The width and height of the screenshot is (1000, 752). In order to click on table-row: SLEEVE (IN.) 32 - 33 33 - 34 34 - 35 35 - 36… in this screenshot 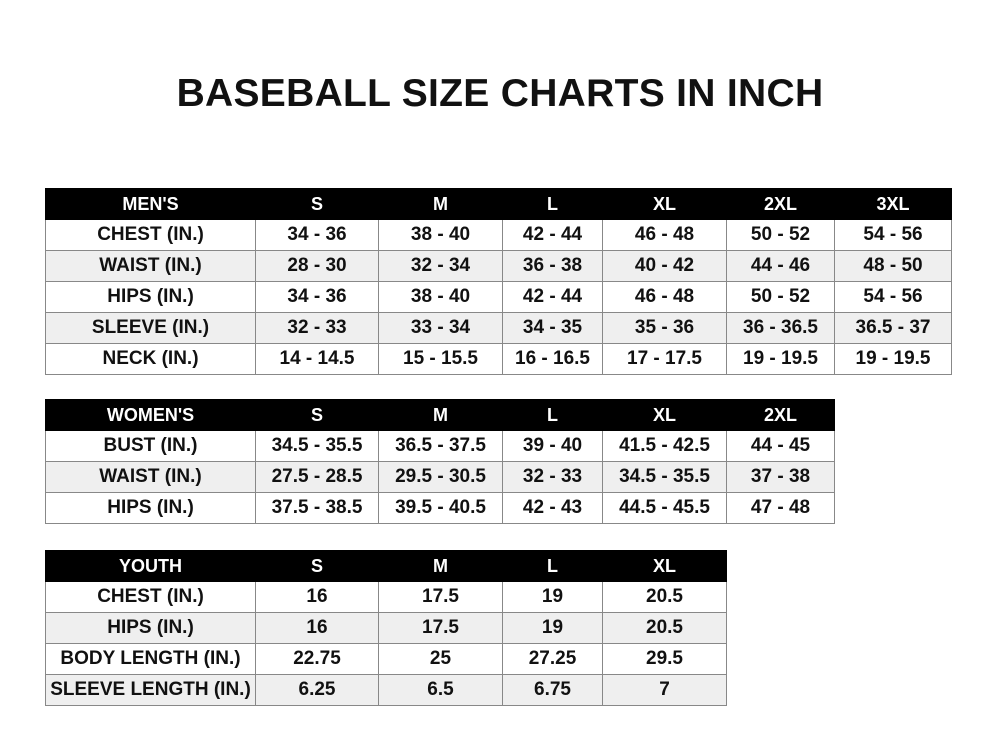, I will do `click(498, 328)`.